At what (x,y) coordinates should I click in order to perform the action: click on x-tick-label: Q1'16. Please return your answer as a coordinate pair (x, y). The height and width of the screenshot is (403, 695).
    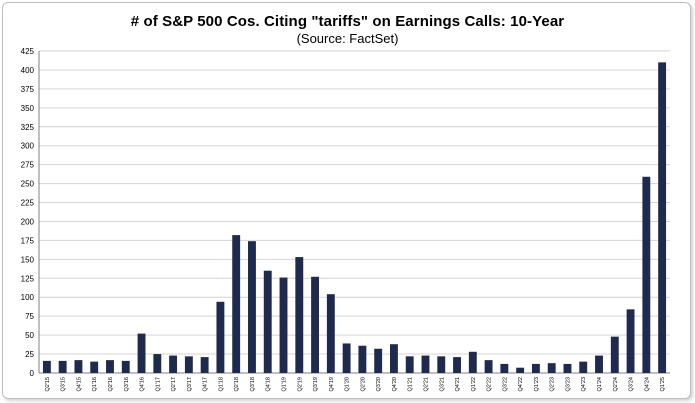
    Looking at the image, I should click on (95, 384).